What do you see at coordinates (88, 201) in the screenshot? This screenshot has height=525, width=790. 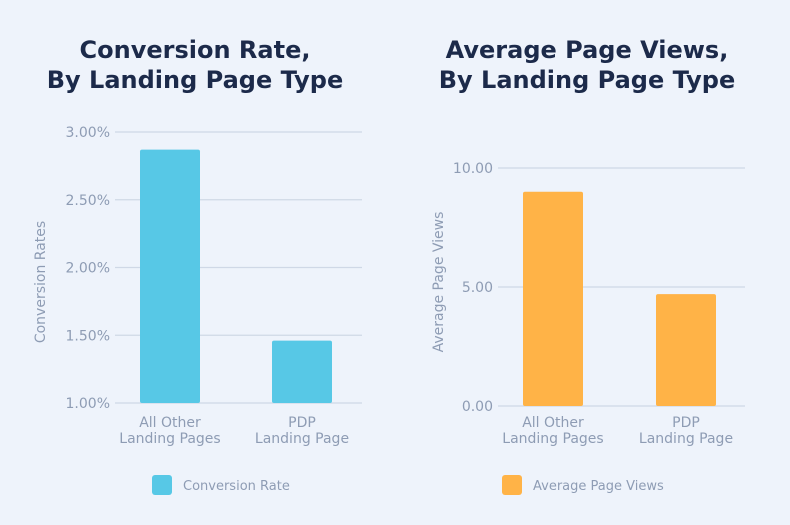 I see `chart1-y-tick-label: 2.50%` at bounding box center [88, 201].